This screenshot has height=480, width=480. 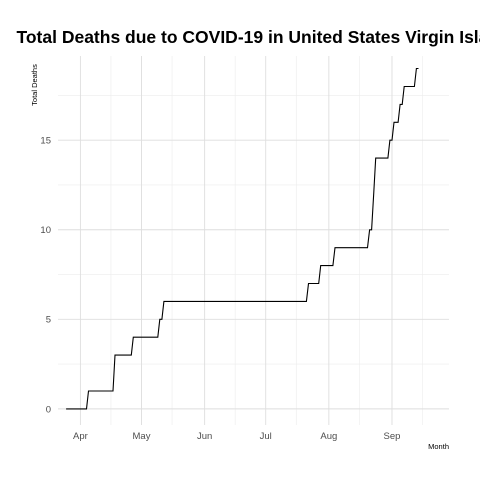 What do you see at coordinates (204, 436) in the screenshot?
I see `x-tick-label: Jun` at bounding box center [204, 436].